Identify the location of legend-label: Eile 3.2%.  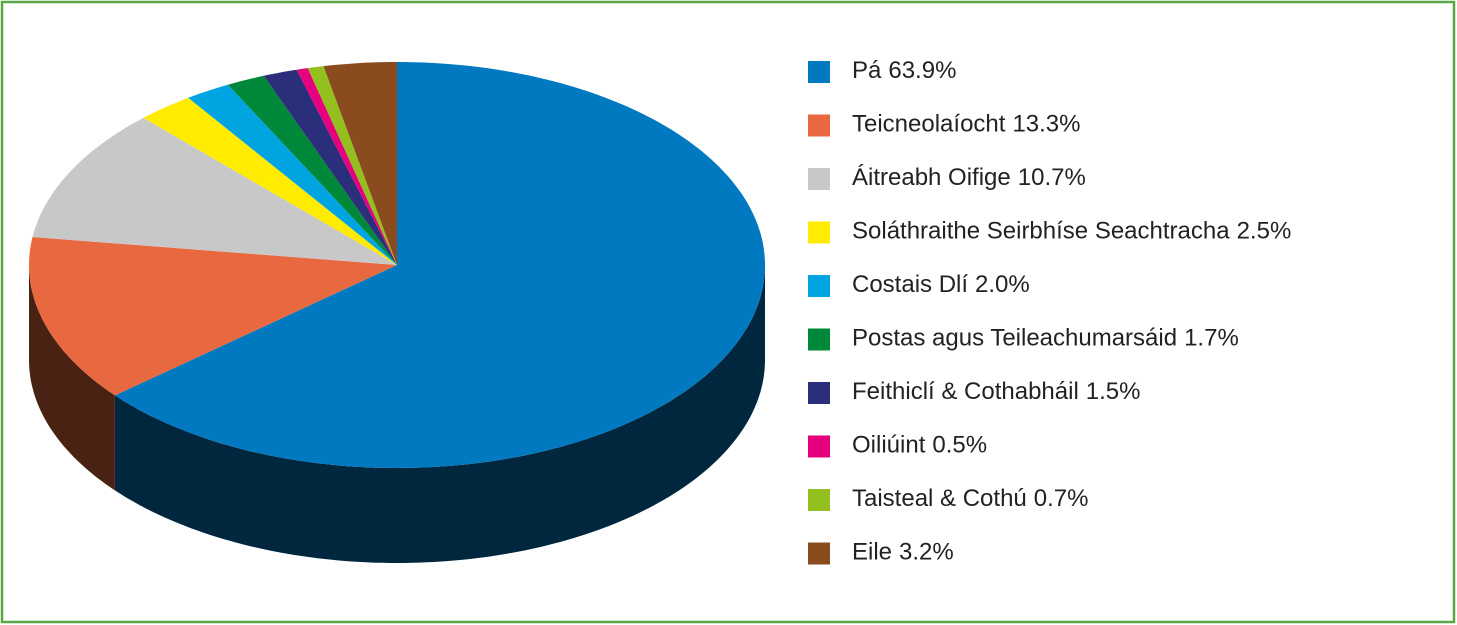
(903, 552).